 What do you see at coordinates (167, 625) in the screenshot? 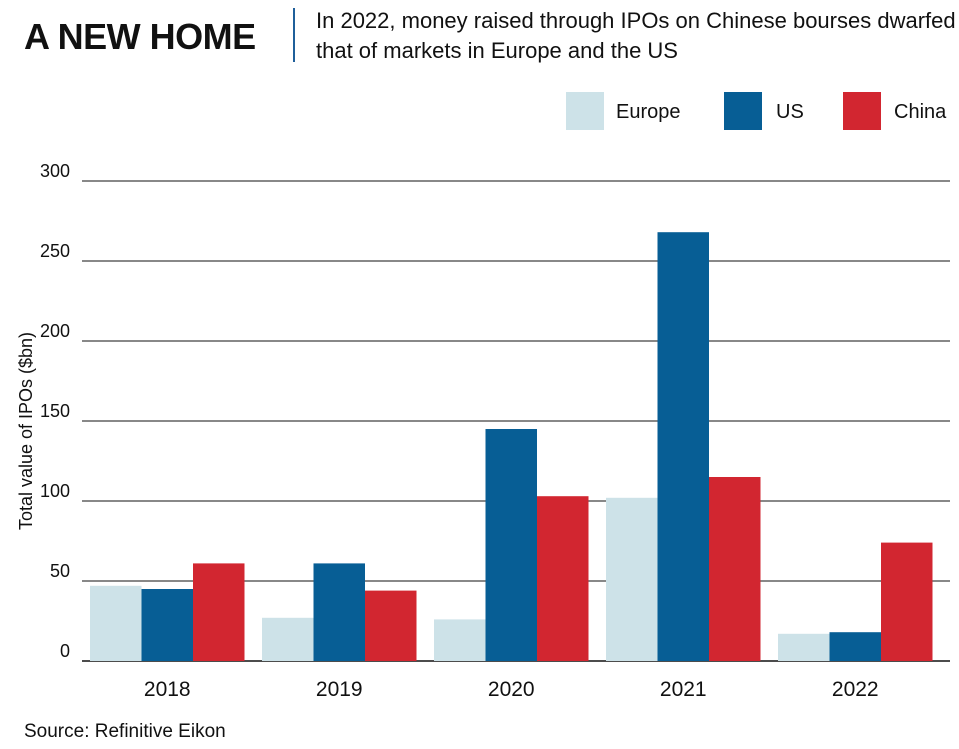
I see `bar-us-2018` at bounding box center [167, 625].